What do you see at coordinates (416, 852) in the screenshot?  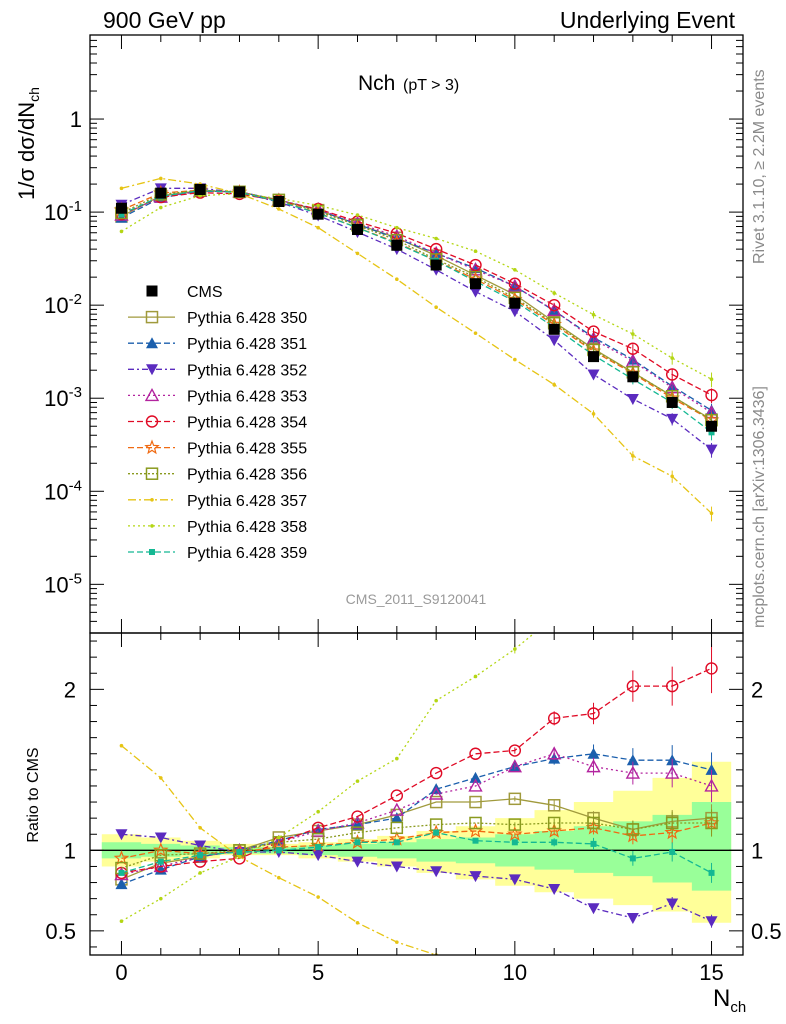 I see `ratio-series-10-line` at bounding box center [416, 852].